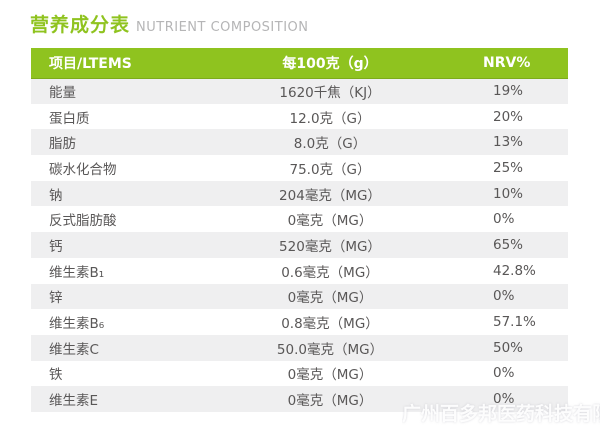  I want to click on nutrient-nrv: 20%, so click(508, 116).